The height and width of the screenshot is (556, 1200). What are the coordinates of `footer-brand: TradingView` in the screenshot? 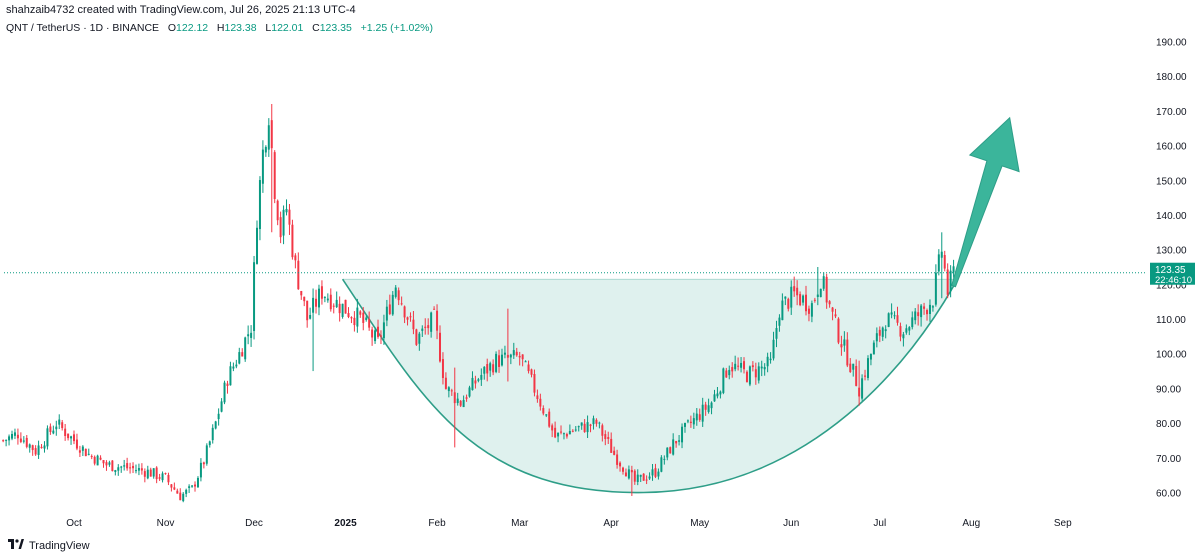 It's located at (49, 545).